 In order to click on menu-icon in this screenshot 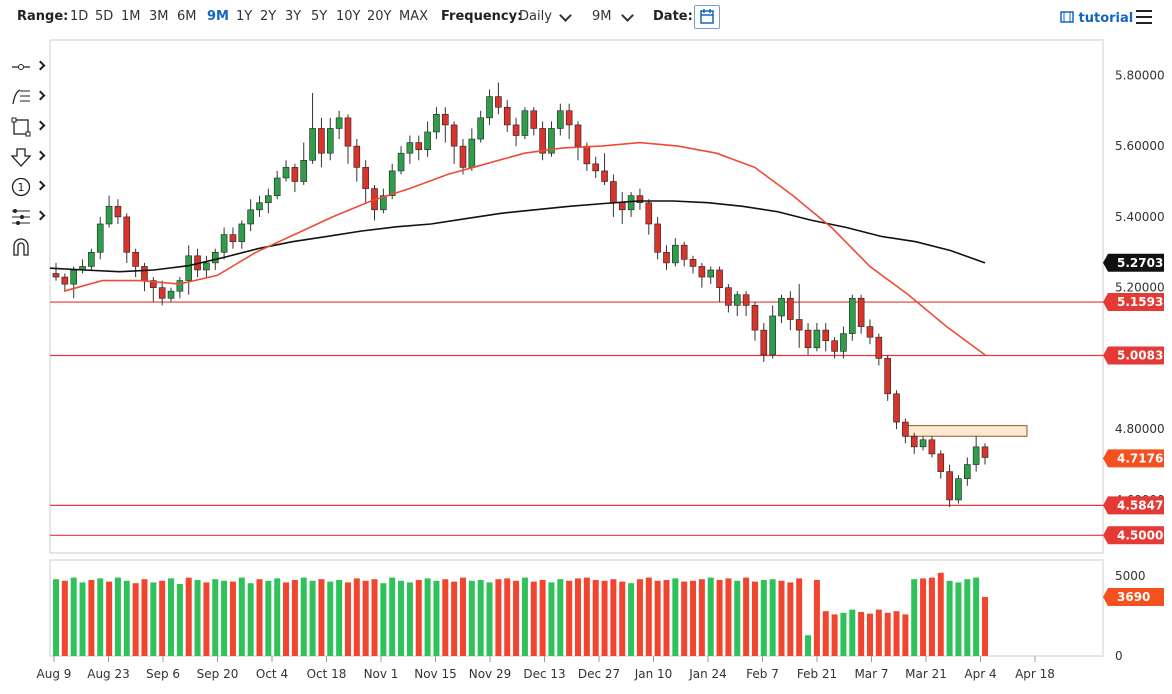, I will do `click(1144, 19)`.